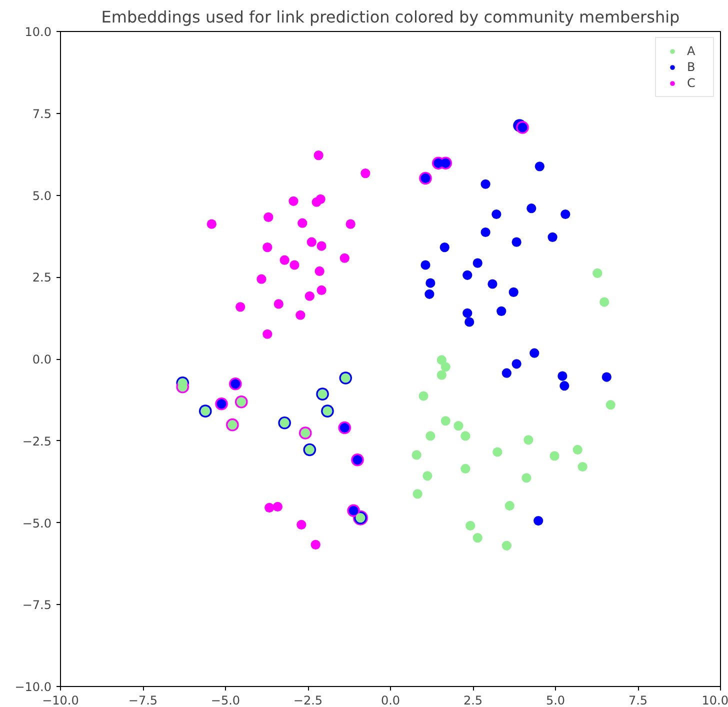 This screenshot has width=728, height=707. What do you see at coordinates (225, 700) in the screenshot?
I see `x-tick-label: −5.0` at bounding box center [225, 700].